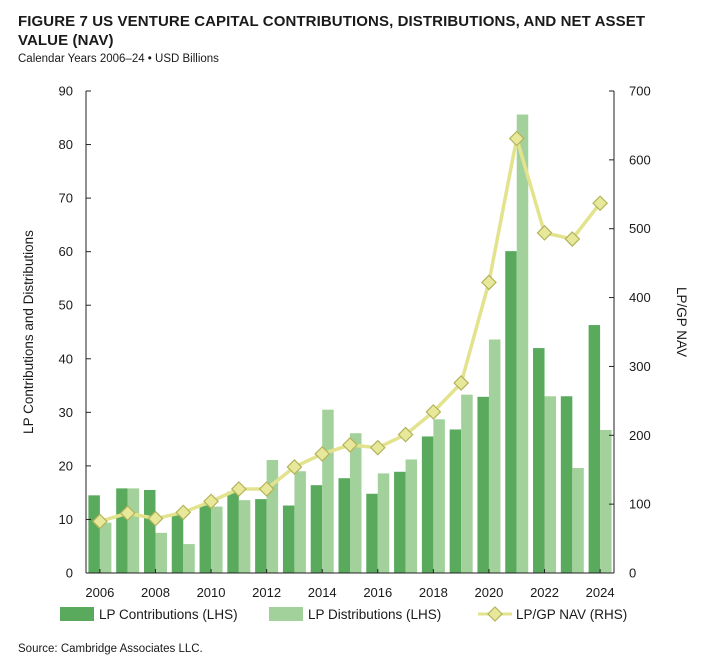  Describe the element at coordinates (439, 496) in the screenshot. I see `bar-distributions-2018` at that location.